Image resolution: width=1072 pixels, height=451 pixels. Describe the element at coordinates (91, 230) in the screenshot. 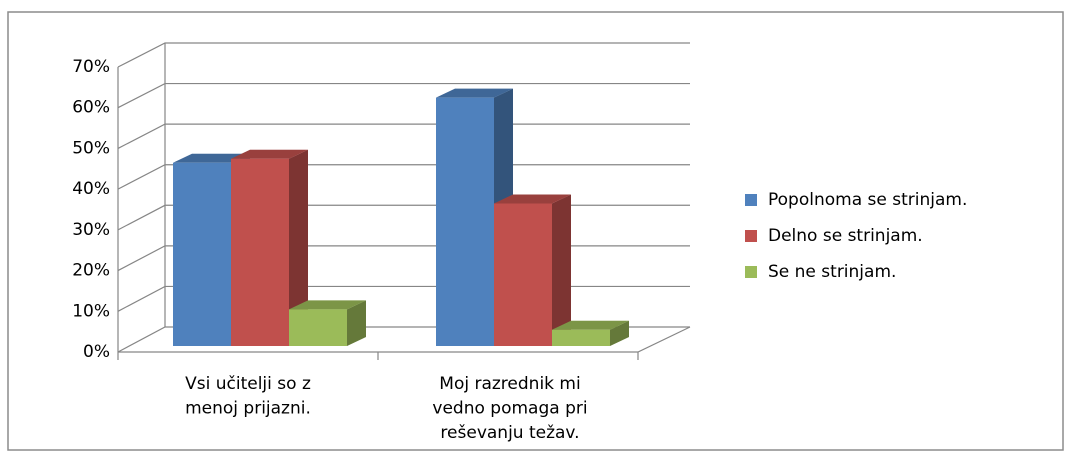

I see `y-tick-label: 30%` at that location.